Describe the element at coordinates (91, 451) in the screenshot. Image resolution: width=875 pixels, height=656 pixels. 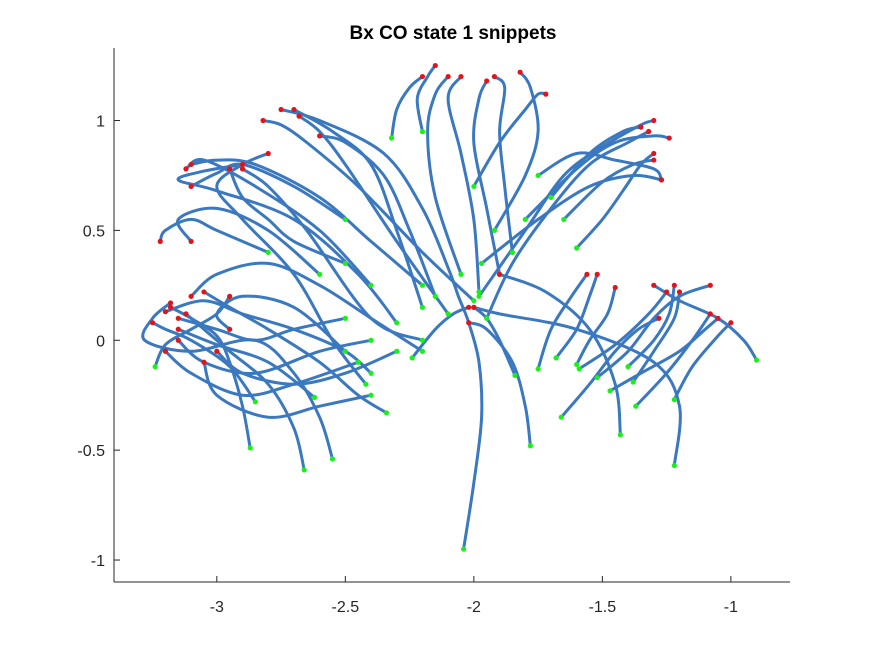
I see `y-tick-label: -0.5` at that location.